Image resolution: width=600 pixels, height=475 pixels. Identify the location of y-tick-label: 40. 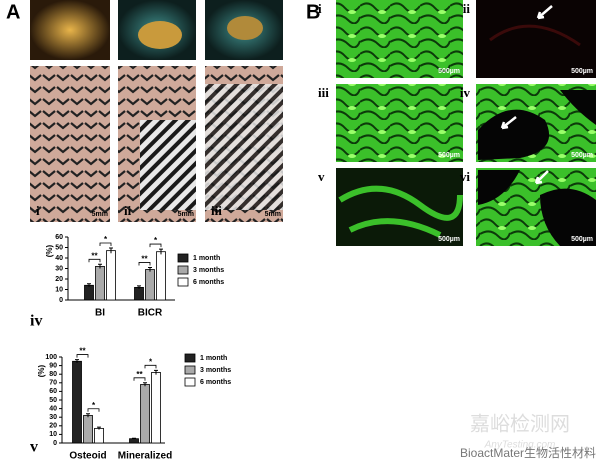
(59, 258).